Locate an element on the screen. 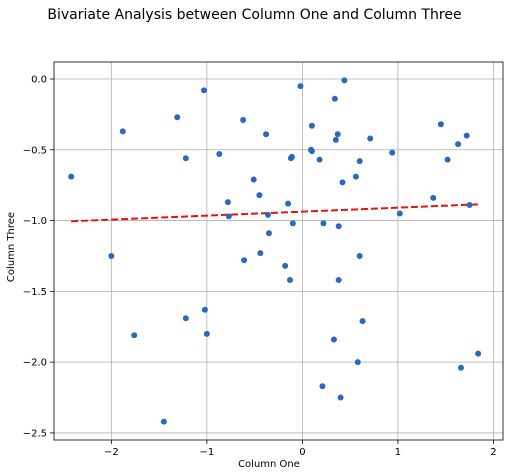 This screenshot has height=476, width=509. y-axis-ticks: 0.0 −0.5 −1.0 −1.5 −2.0 −2.5 is located at coordinates (38, 256).